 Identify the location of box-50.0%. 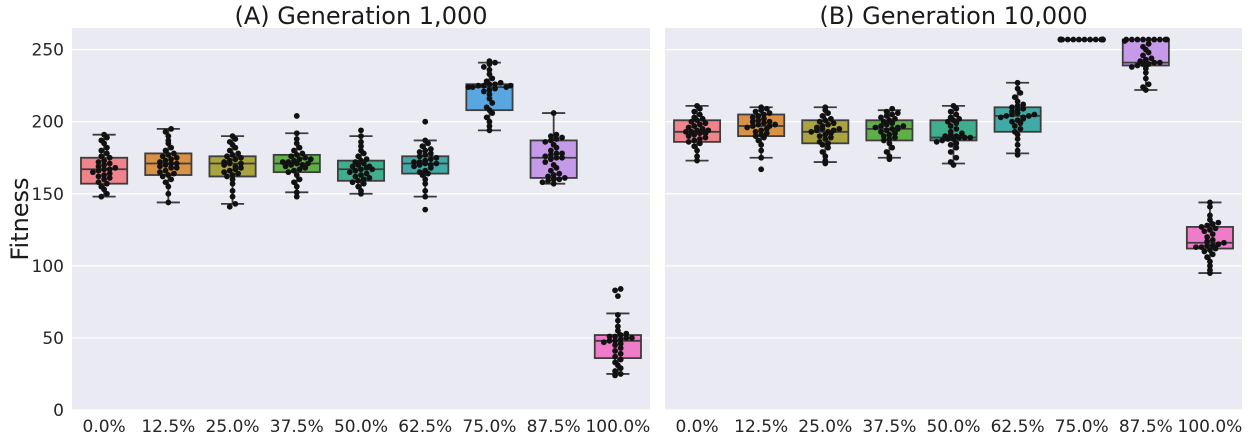
(953, 135).